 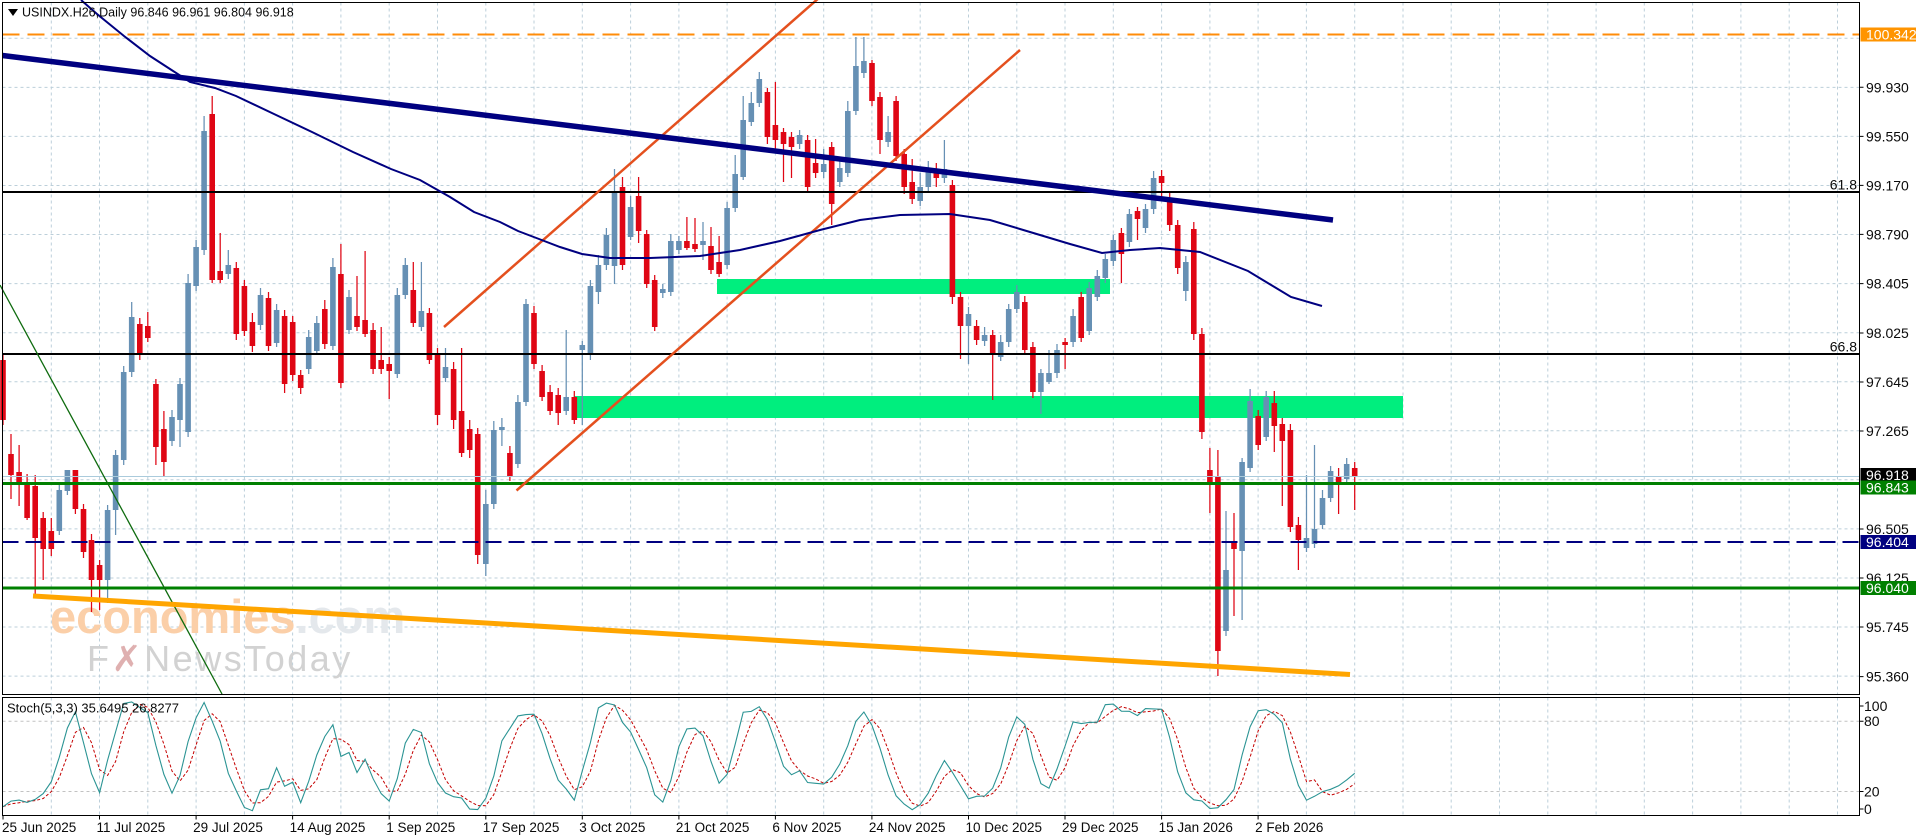 I want to click on svg-text: 95.360, so click(x=1887, y=677).